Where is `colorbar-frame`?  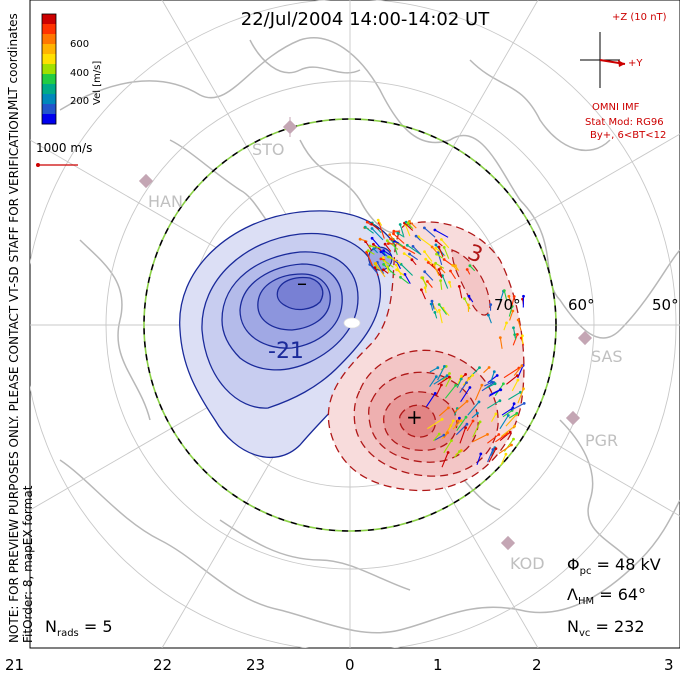
colorbar-frame is located at coordinates (49, 69).